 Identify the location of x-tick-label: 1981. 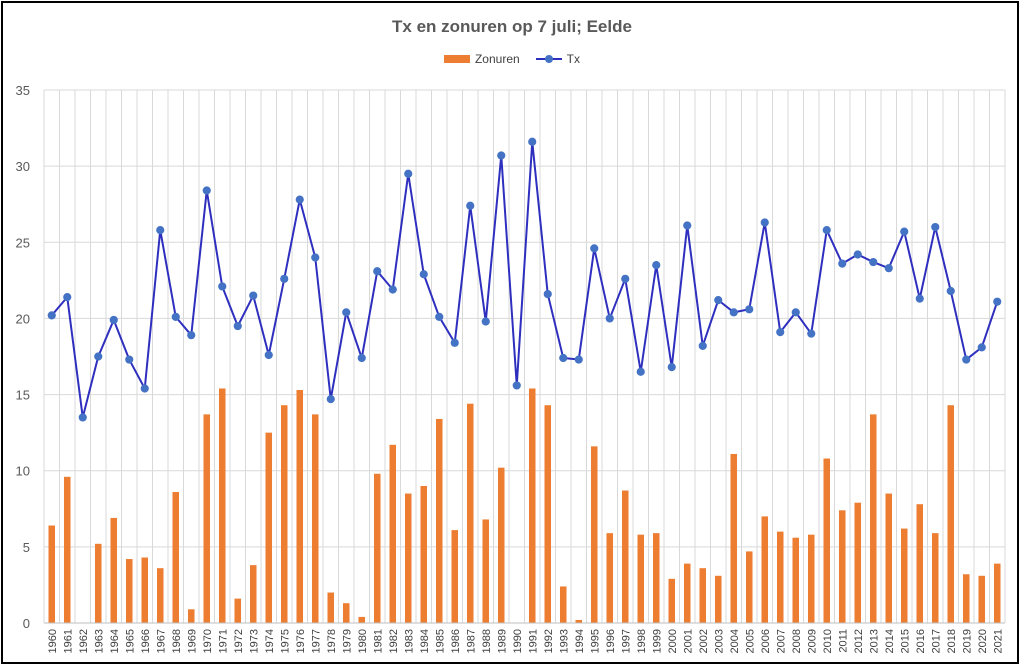
(378, 641).